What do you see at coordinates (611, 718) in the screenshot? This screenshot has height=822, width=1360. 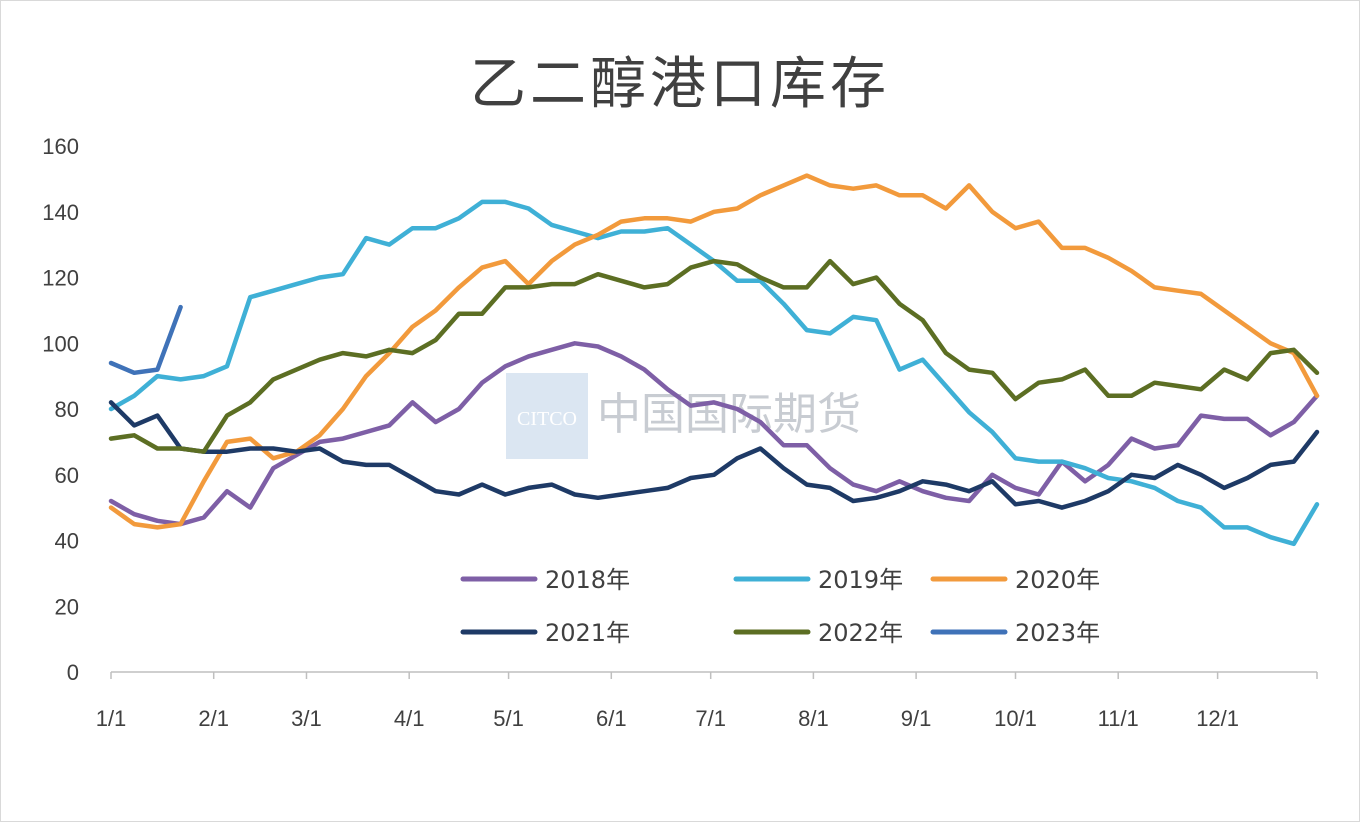 I see `x-tick-label: 6/1` at bounding box center [611, 718].